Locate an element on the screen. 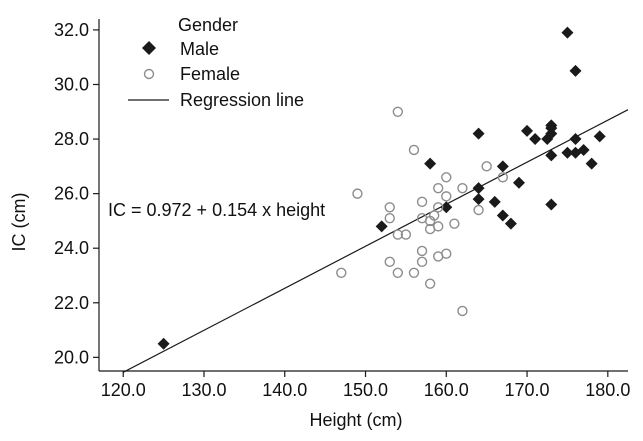  legend: Gender Male Female Regression line is located at coordinates (216, 62).